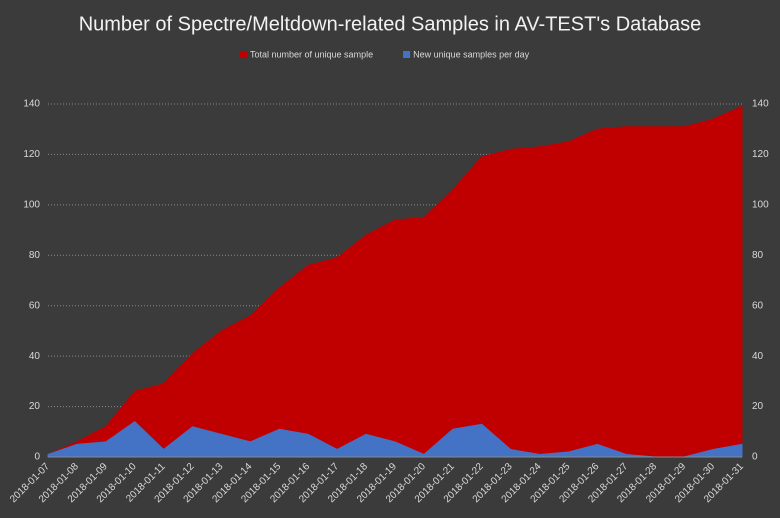 The width and height of the screenshot is (780, 518). What do you see at coordinates (471, 54) in the screenshot?
I see `legend-label: New unique samples per day` at bounding box center [471, 54].